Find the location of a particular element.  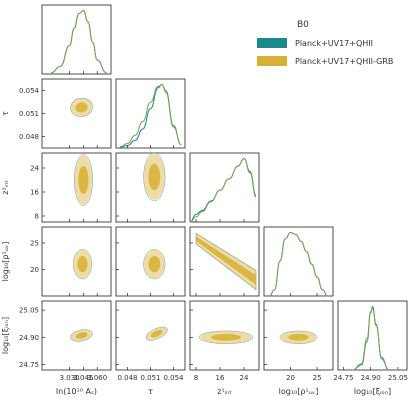

y-tick-label-tau-1: 0.051 is located at coordinates (29, 114).